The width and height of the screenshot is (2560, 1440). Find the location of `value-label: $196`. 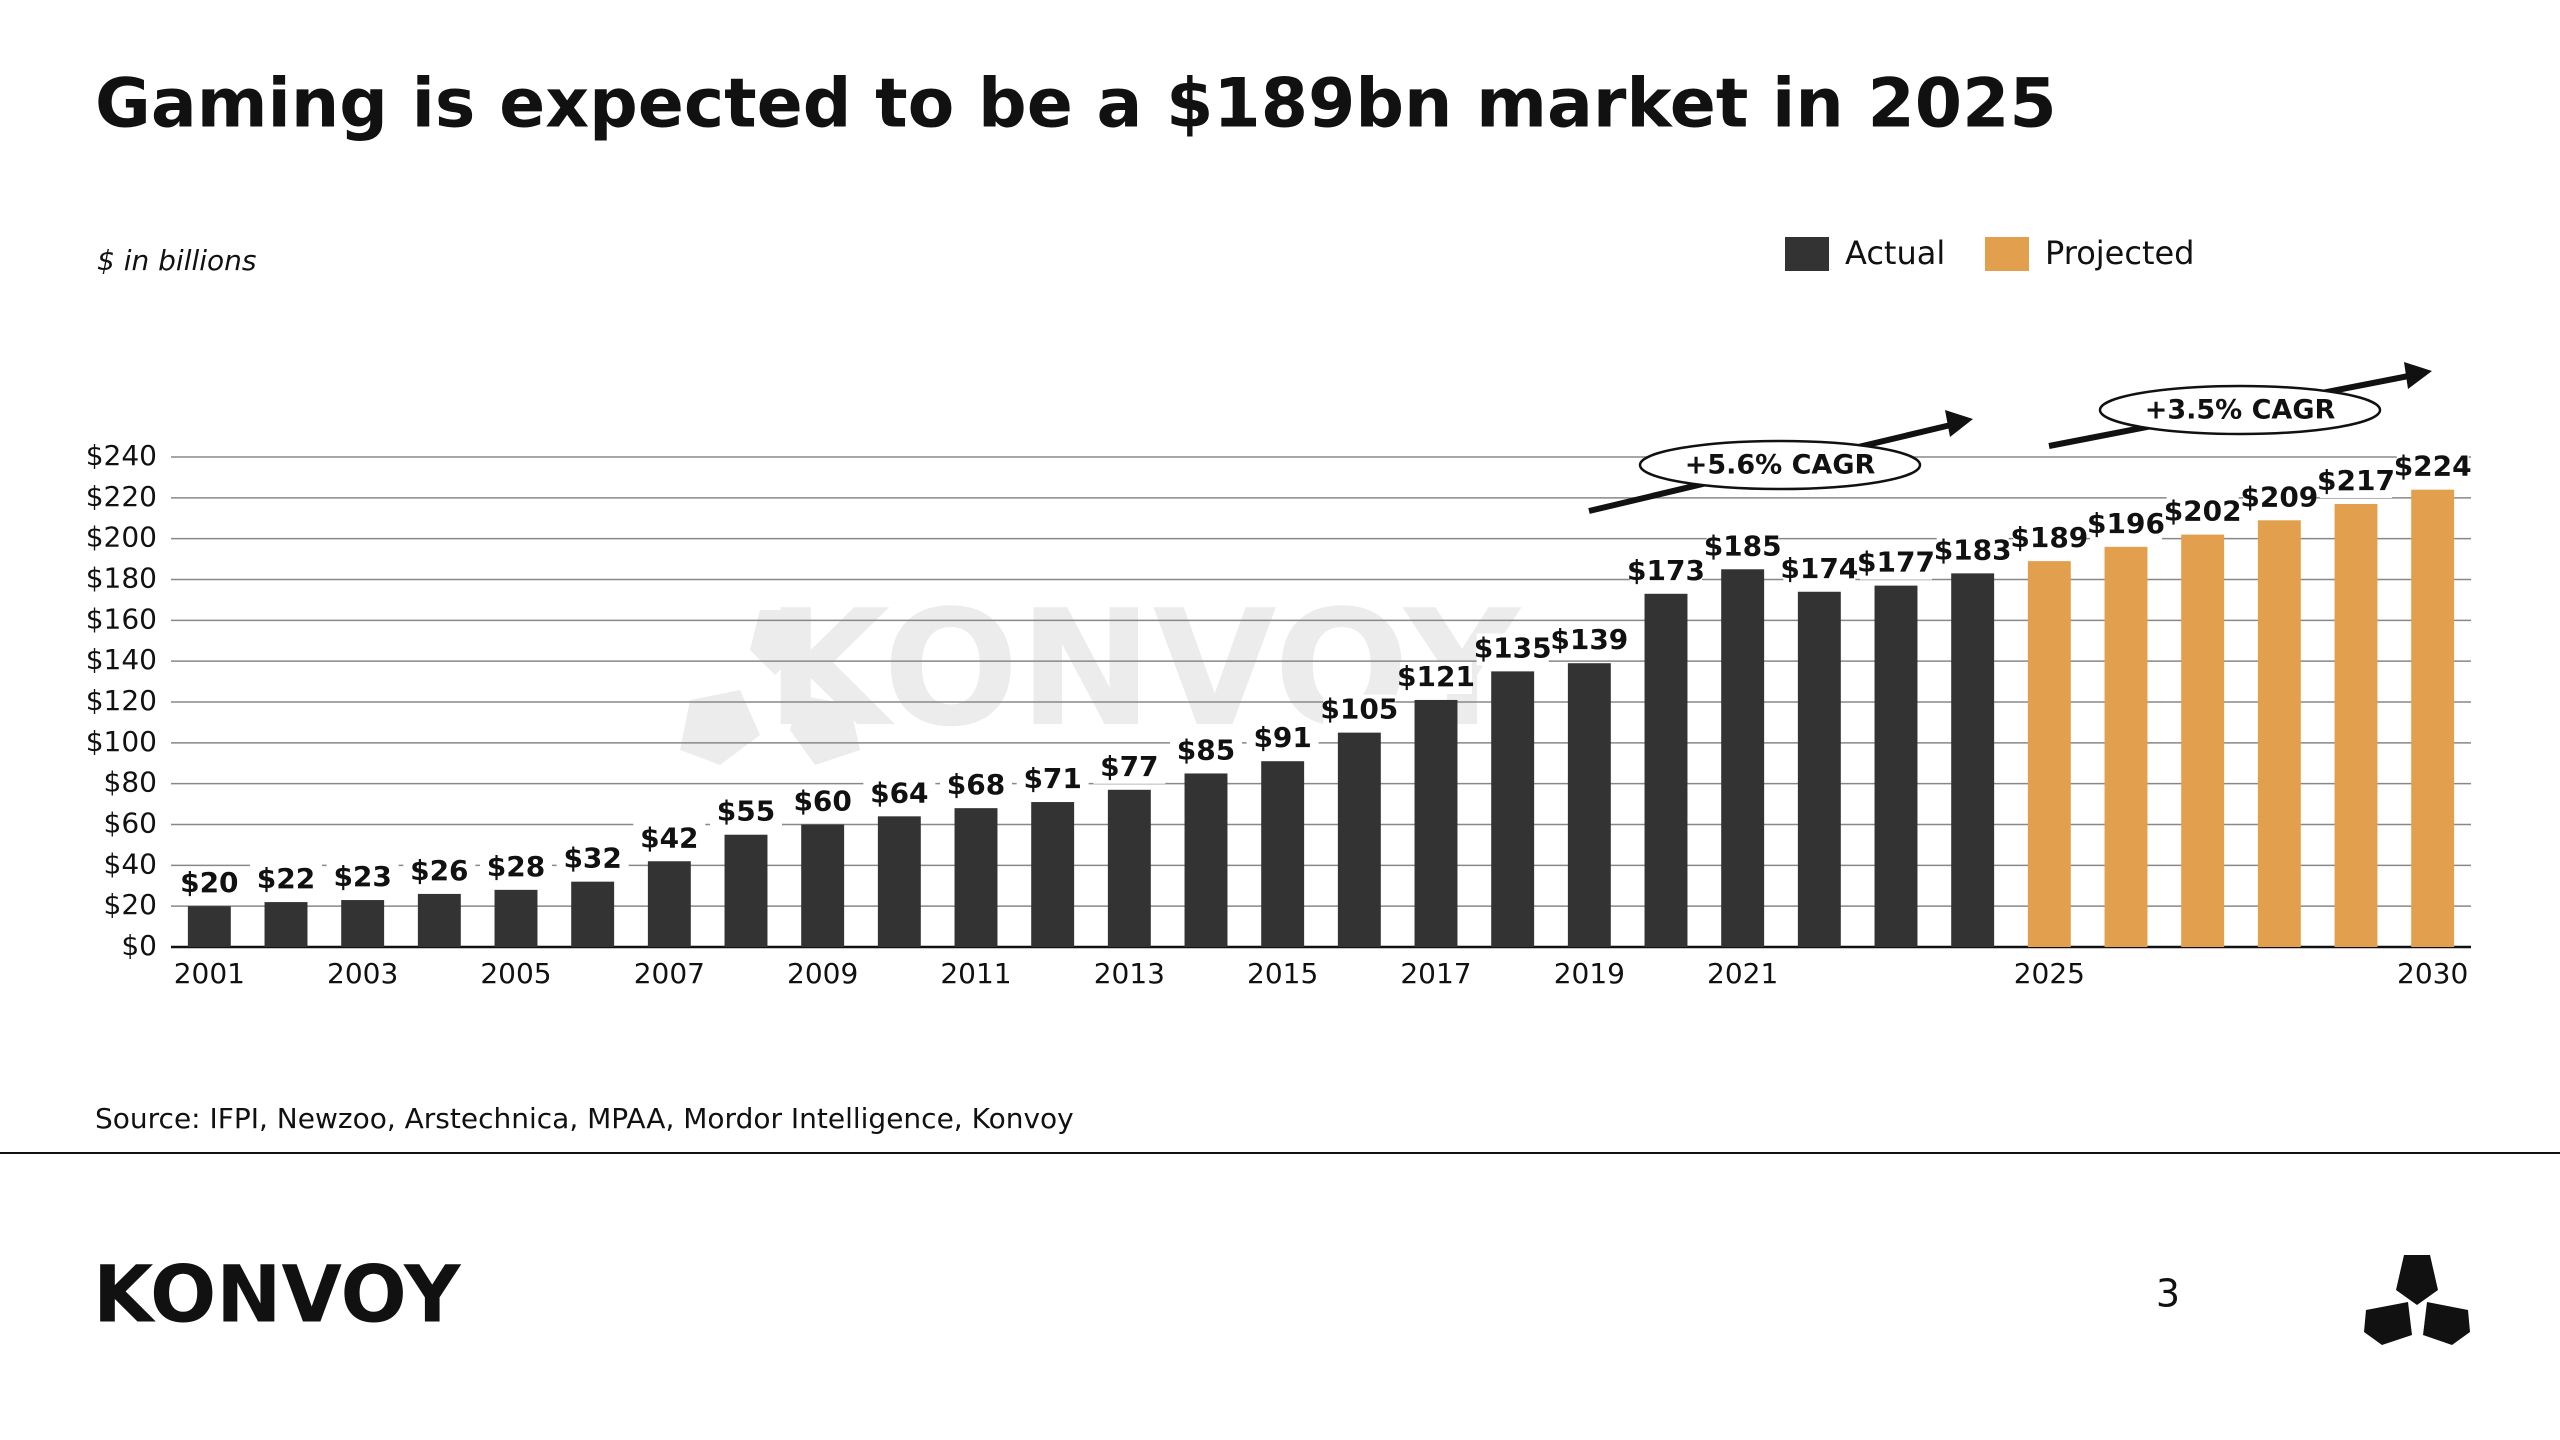

value-label: $196 is located at coordinates (2126, 523).